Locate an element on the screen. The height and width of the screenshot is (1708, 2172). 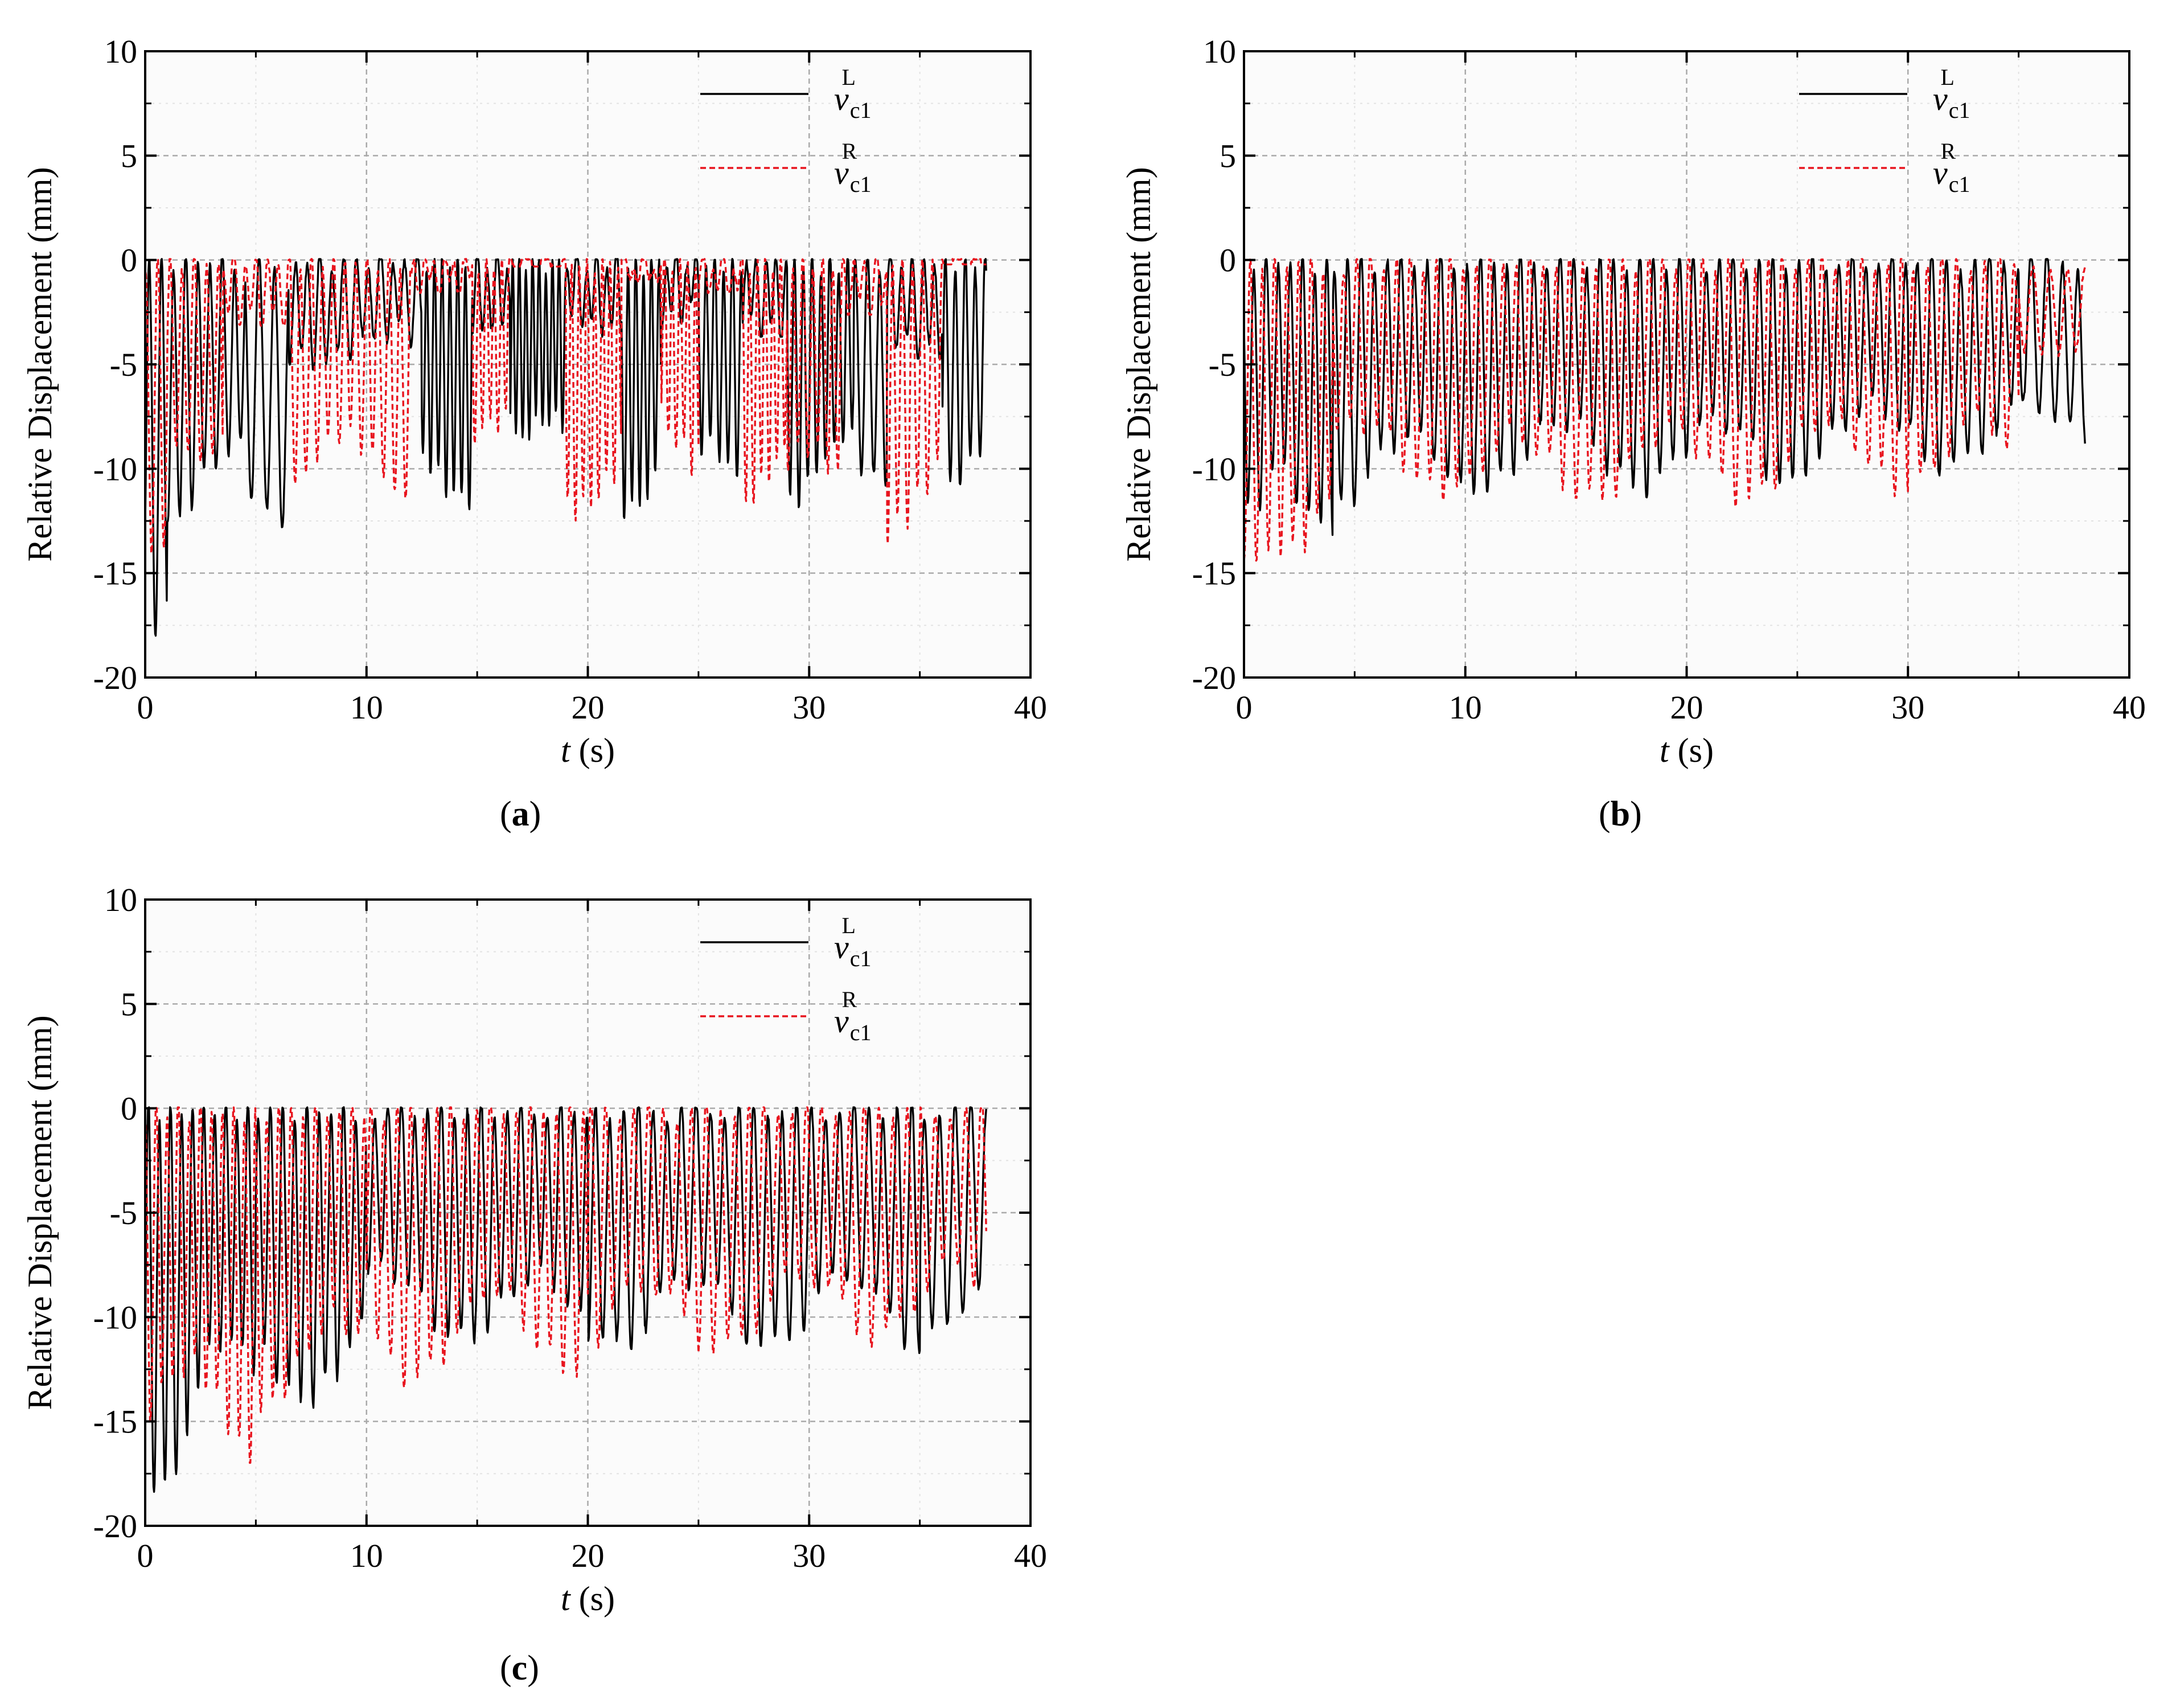
series-line-L is located at coordinates (565, 1299).